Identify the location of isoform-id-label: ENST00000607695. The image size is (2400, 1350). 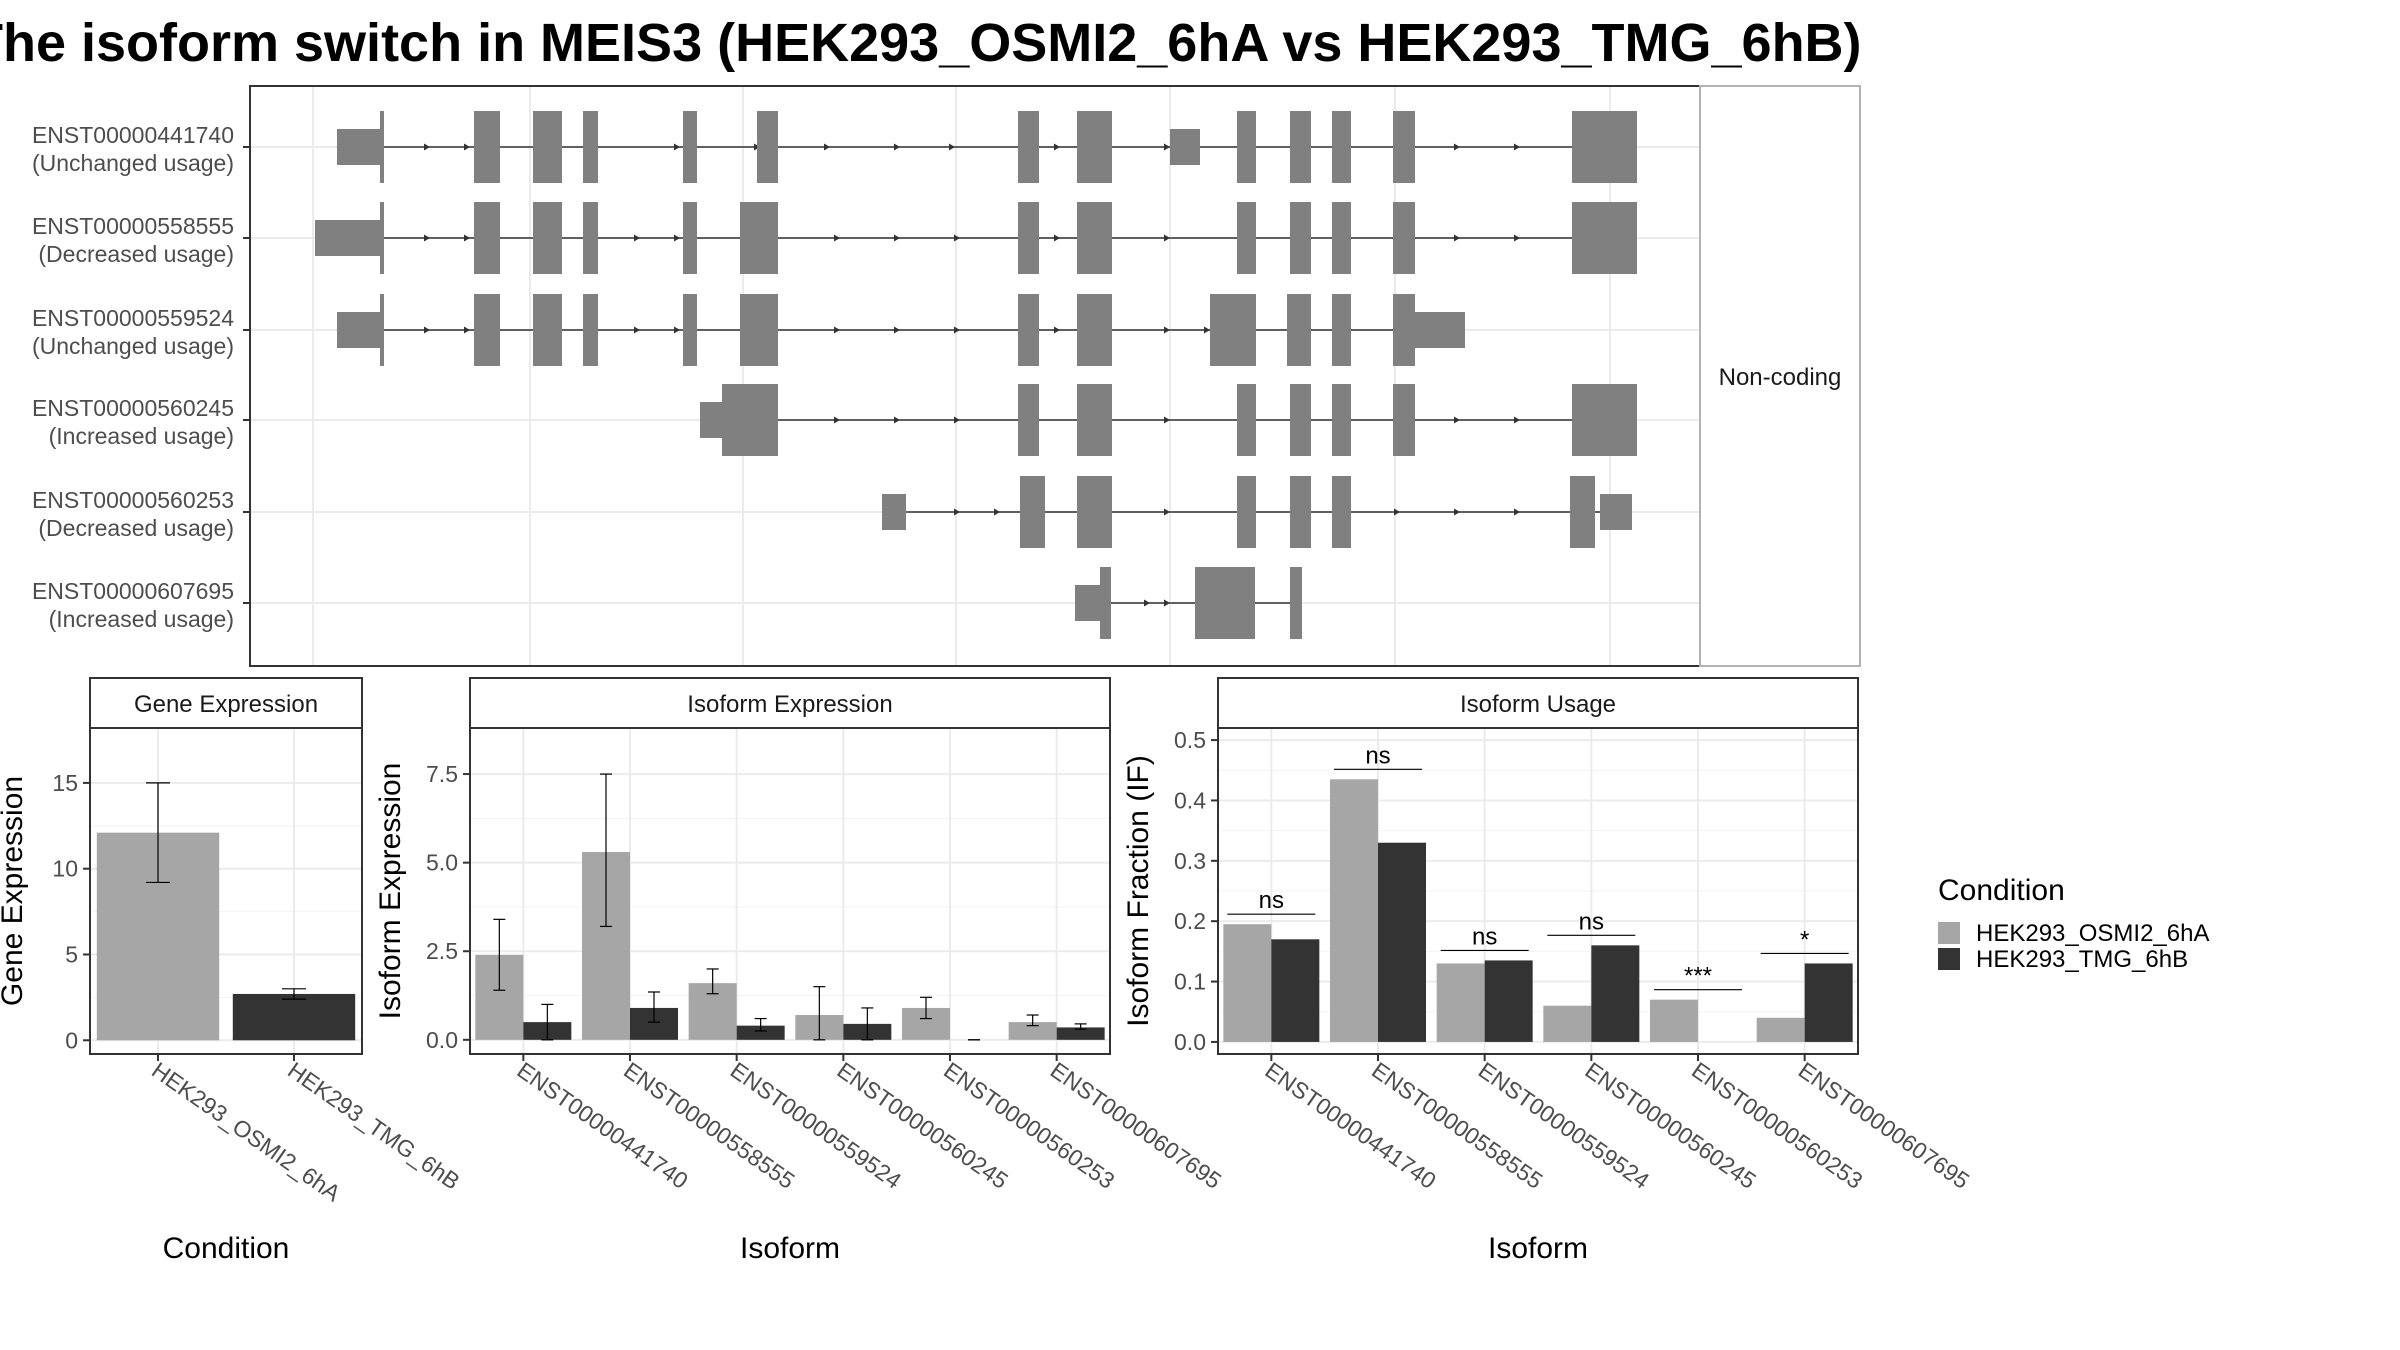
(133, 591).